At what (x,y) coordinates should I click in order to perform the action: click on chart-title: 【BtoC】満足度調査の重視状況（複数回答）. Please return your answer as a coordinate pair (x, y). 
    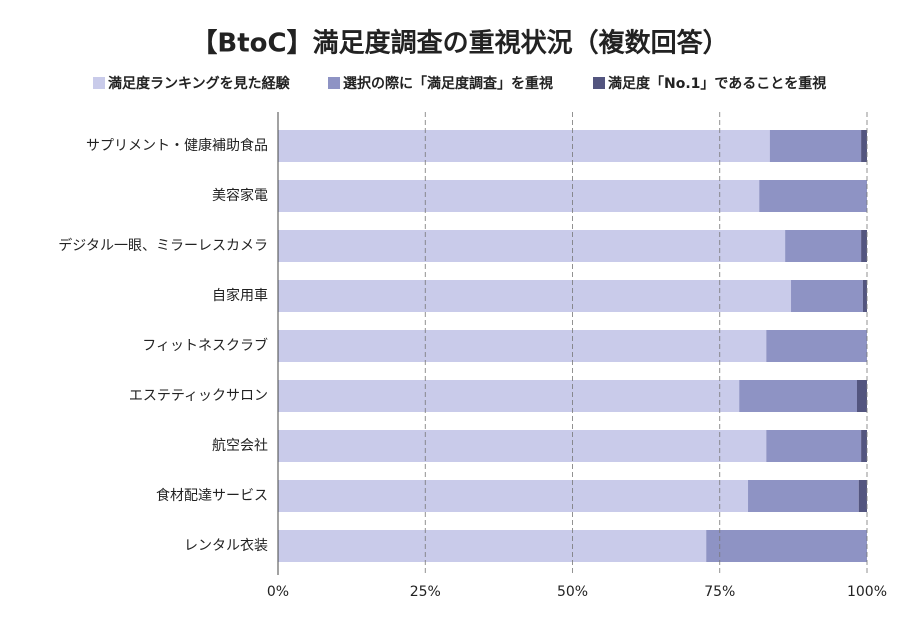
    Looking at the image, I should click on (459, 43).